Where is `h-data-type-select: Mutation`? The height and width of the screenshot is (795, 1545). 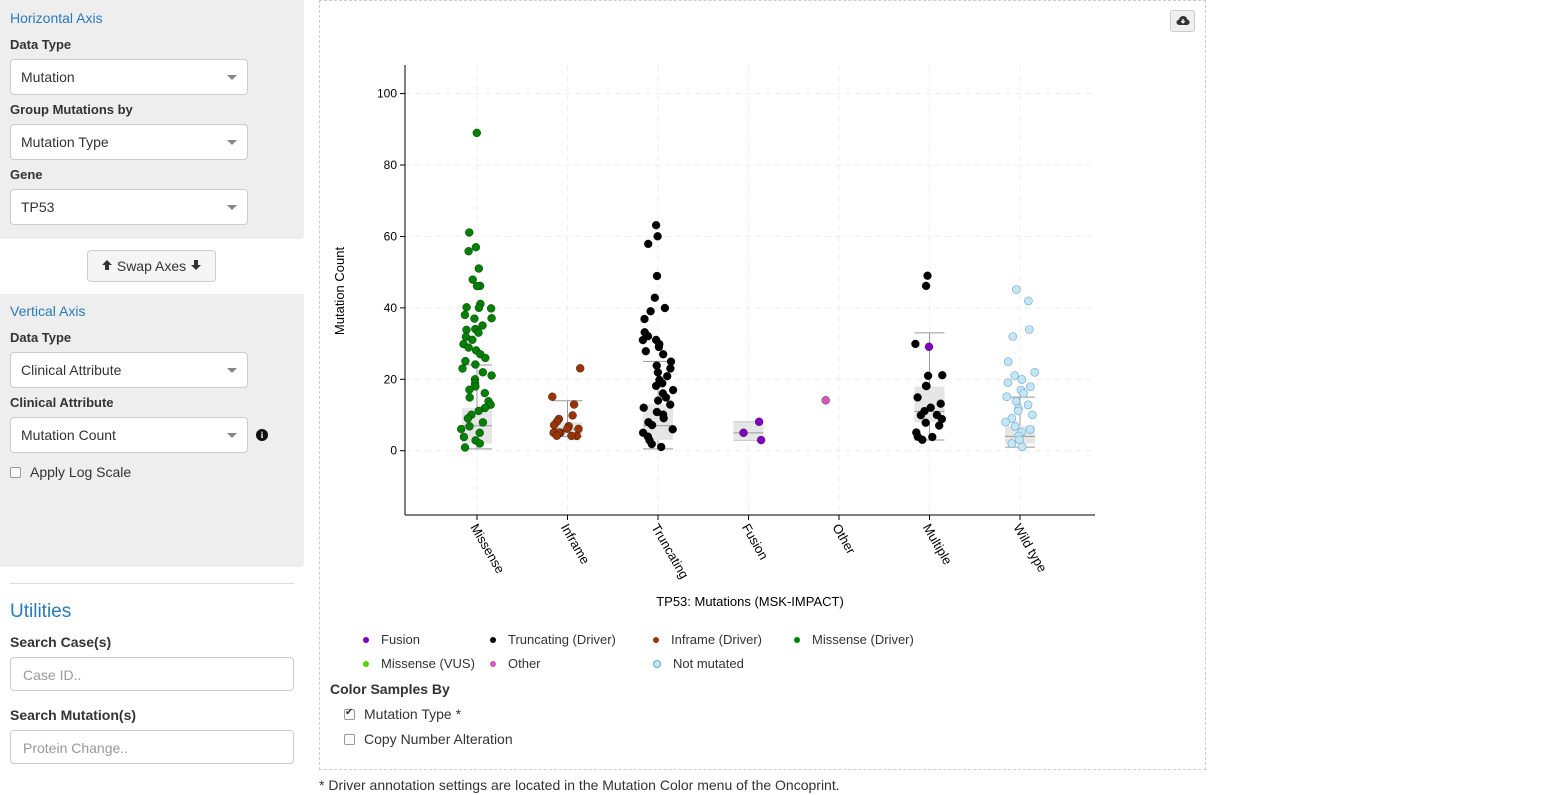 h-data-type-select: Mutation is located at coordinates (129, 77).